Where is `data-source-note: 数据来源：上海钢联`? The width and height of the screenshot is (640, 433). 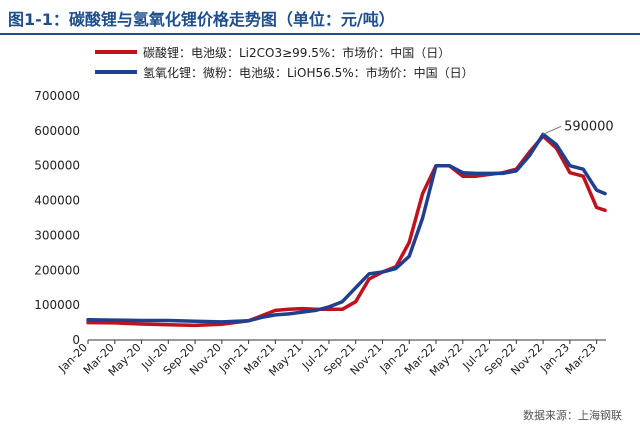 data-source-note: 数据来源：上海钢联 is located at coordinates (572, 415).